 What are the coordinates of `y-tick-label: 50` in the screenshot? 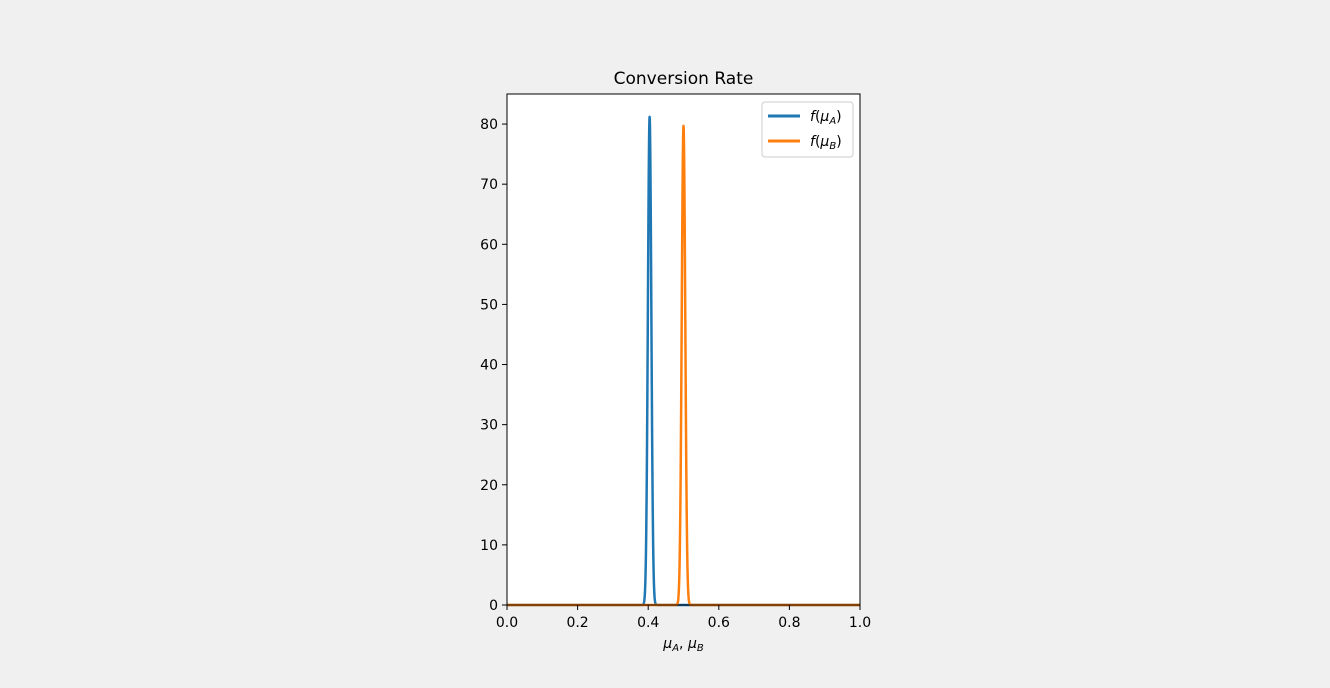 It's located at (489, 305).